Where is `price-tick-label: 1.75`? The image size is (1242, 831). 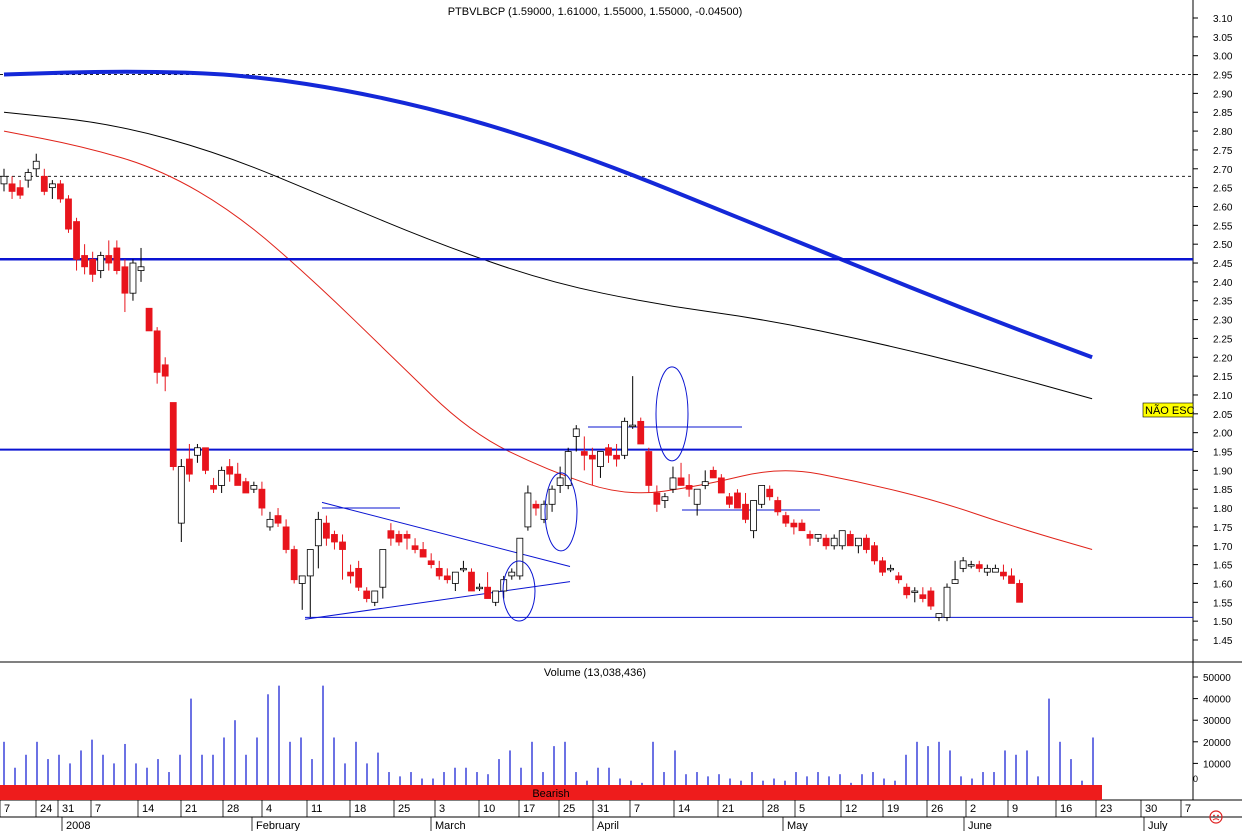 price-tick-label: 1.75 is located at coordinates (1223, 528).